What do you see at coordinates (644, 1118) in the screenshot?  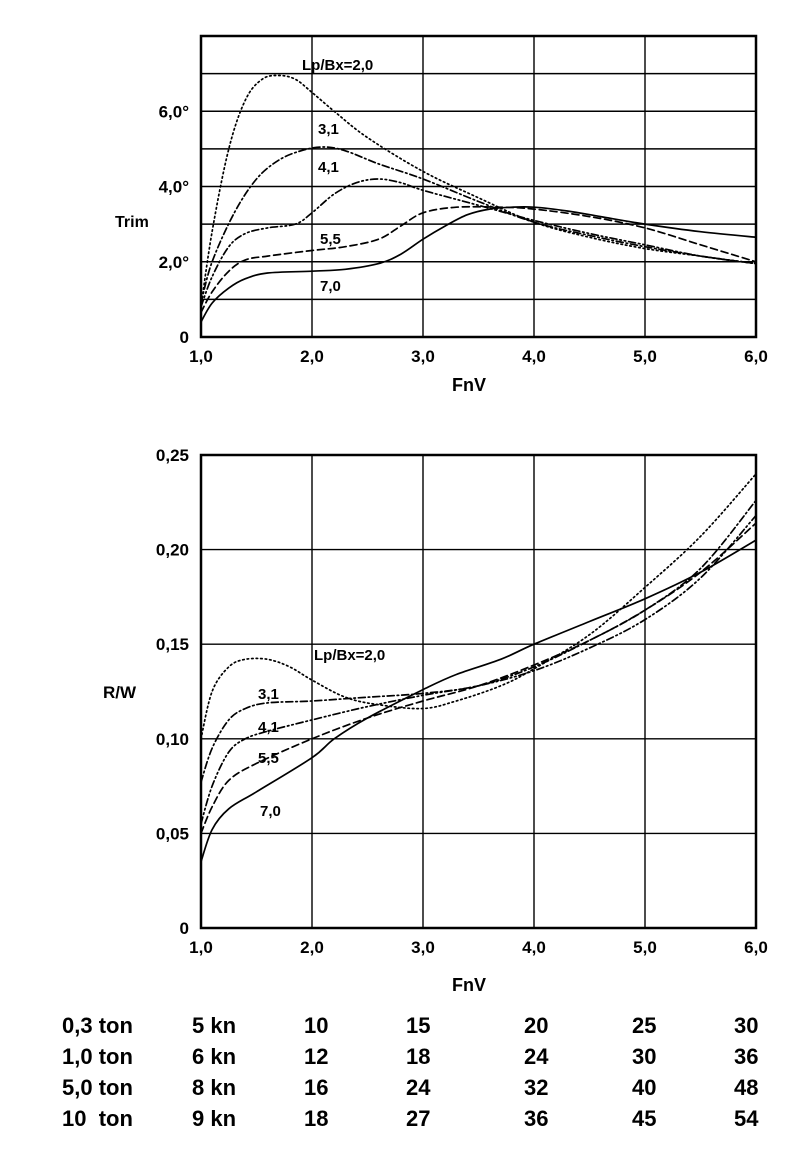 I see `table-cell-speed: 45` at bounding box center [644, 1118].